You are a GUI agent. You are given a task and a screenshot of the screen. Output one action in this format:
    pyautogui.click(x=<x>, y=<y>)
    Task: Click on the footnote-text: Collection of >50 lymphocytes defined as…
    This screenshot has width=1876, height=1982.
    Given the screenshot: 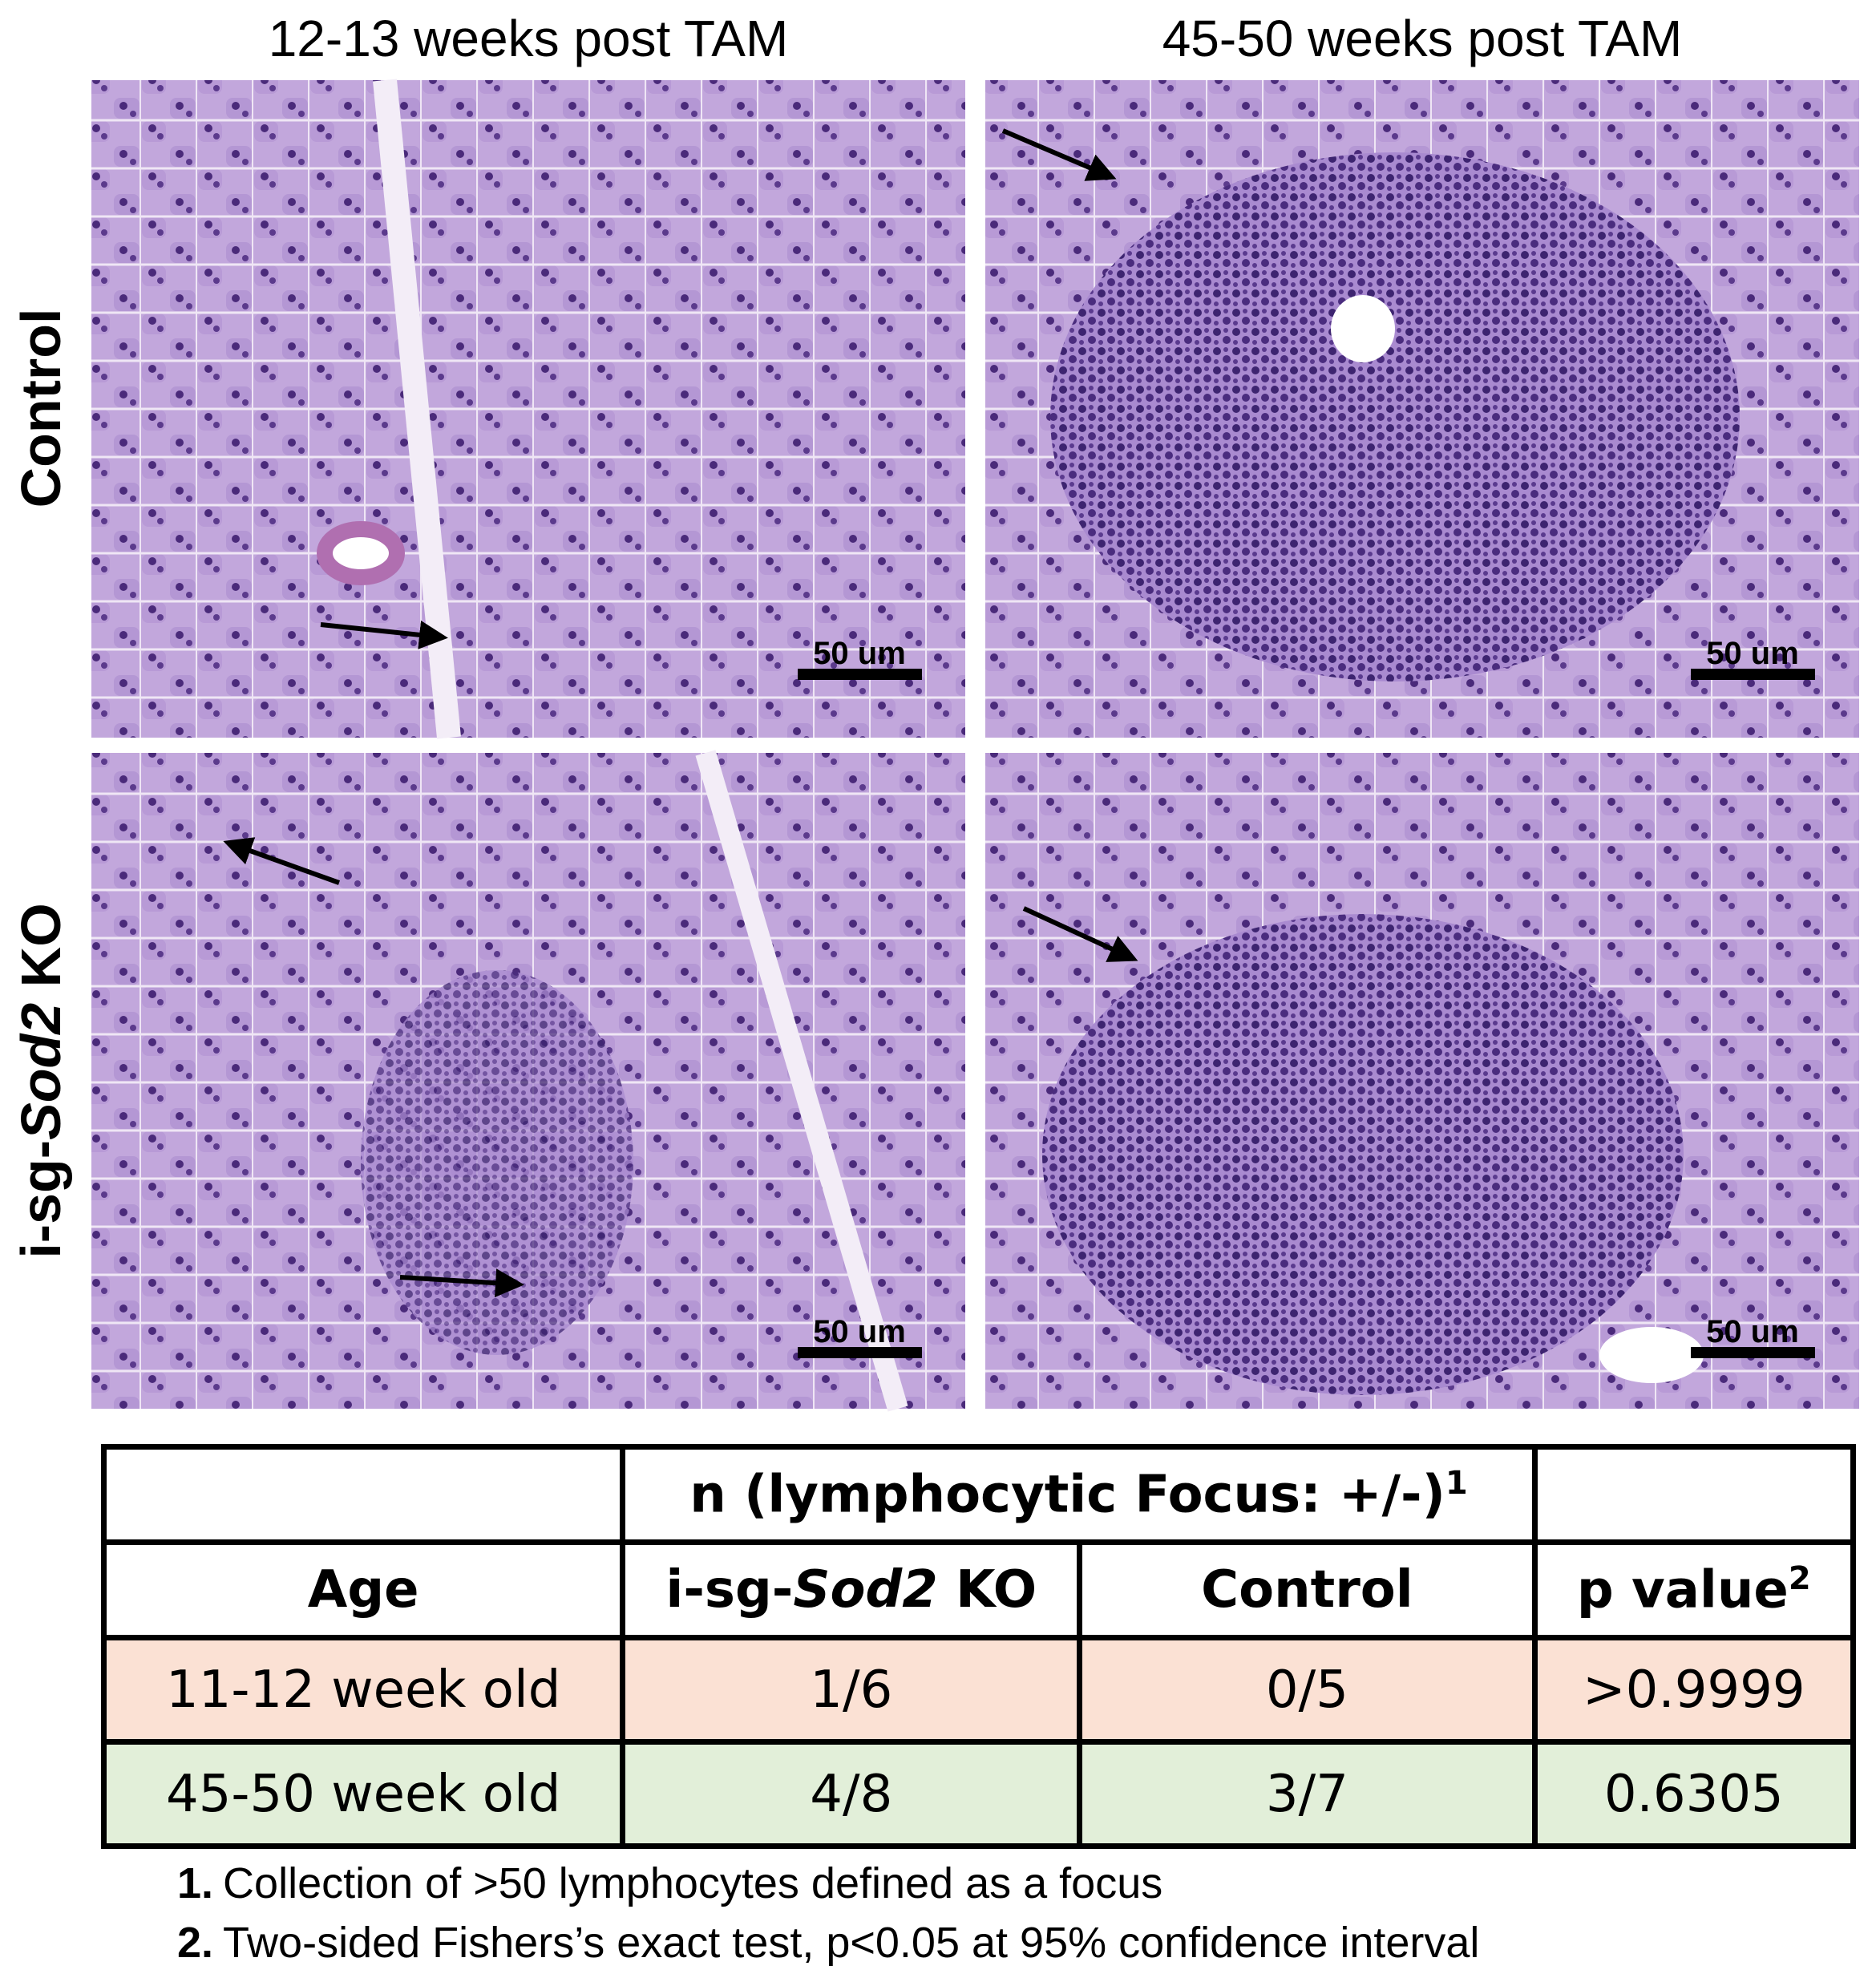 What is the action you would take?
    pyautogui.click(x=693, y=1883)
    